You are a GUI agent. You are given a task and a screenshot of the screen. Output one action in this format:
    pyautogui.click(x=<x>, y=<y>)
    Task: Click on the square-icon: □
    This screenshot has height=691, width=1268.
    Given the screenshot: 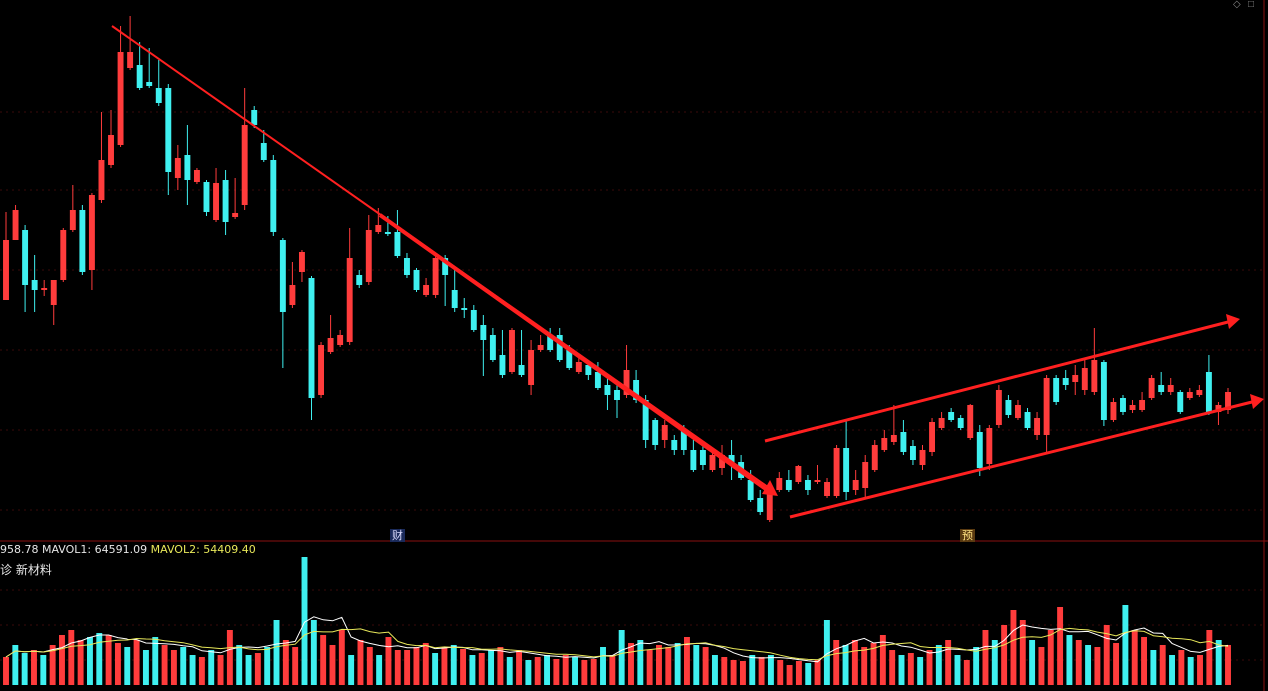 What is the action you would take?
    pyautogui.click(x=1251, y=5)
    